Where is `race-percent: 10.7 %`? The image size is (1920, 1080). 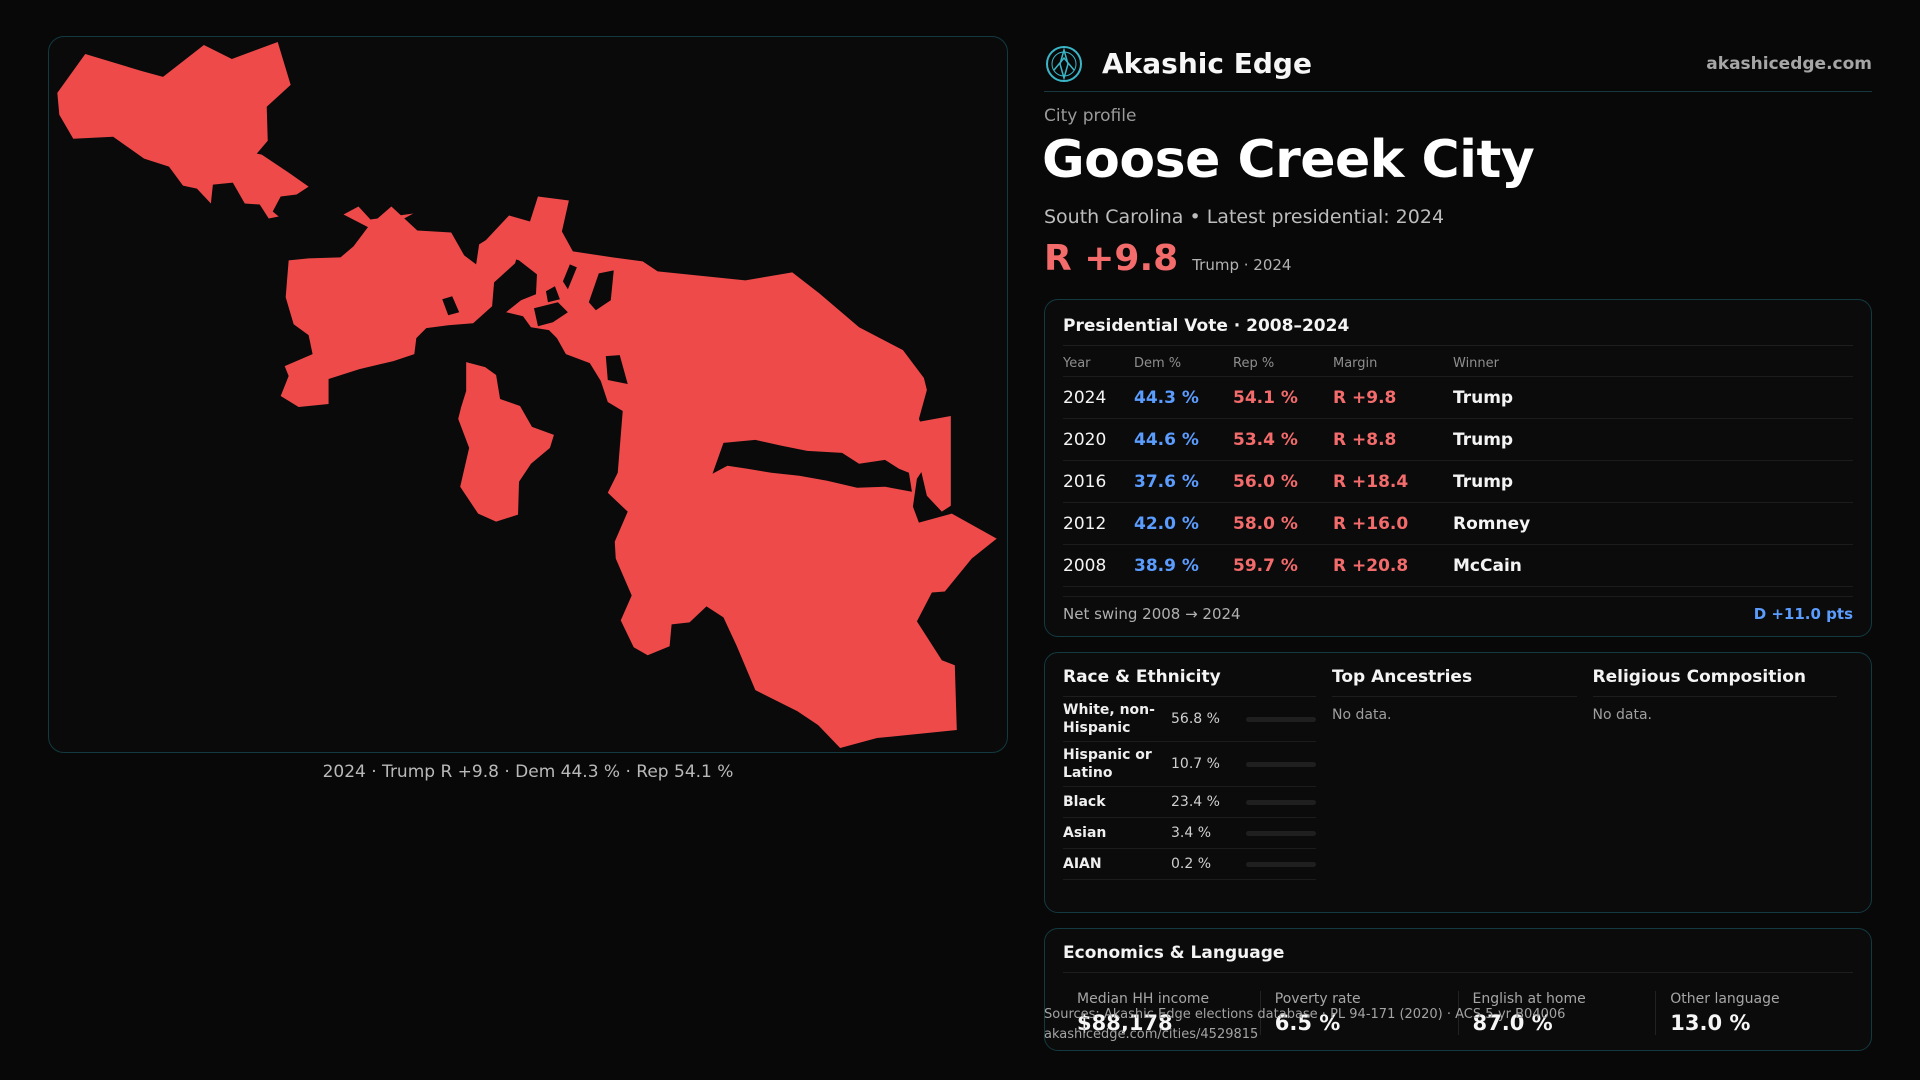 race-percent: 10.7 % is located at coordinates (1195, 764).